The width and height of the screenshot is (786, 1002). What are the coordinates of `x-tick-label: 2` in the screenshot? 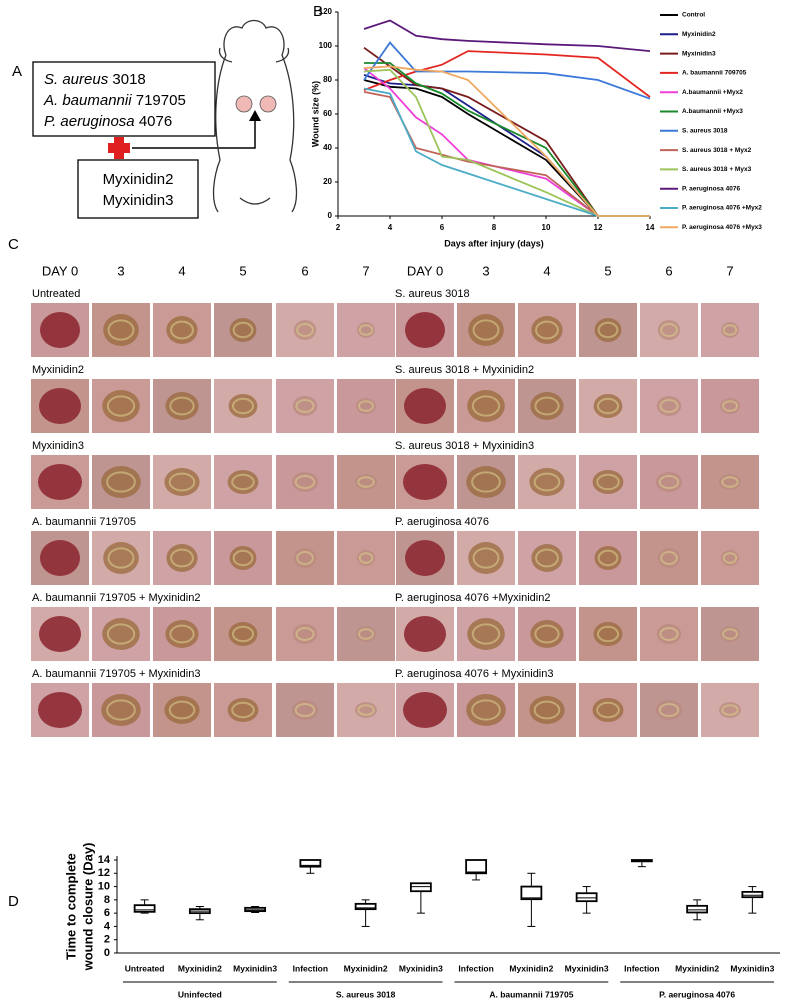 It's located at (338, 227).